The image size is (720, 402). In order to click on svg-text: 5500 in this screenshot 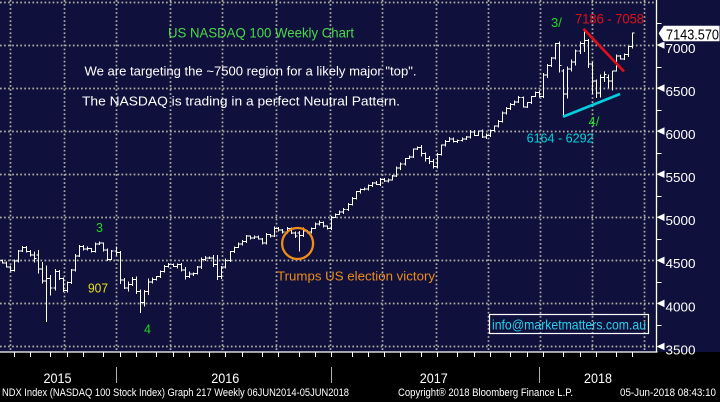, I will do `click(681, 177)`.